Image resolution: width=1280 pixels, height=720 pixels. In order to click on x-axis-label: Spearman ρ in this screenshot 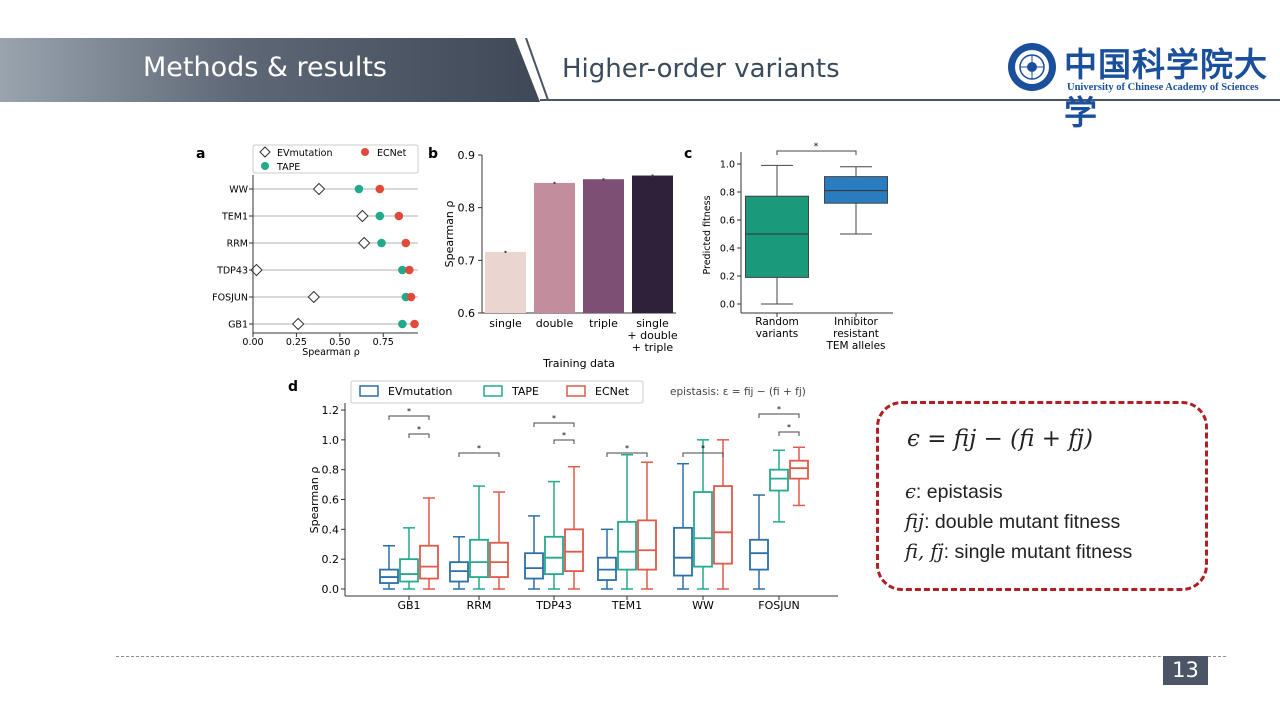, I will do `click(331, 352)`.